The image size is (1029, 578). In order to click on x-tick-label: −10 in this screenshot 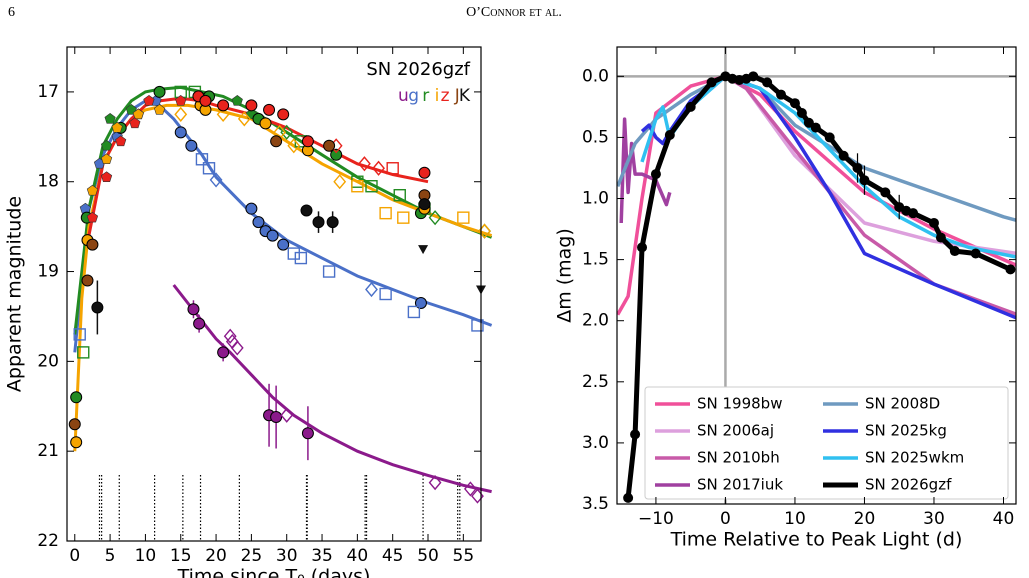, I will do `click(656, 519)`.